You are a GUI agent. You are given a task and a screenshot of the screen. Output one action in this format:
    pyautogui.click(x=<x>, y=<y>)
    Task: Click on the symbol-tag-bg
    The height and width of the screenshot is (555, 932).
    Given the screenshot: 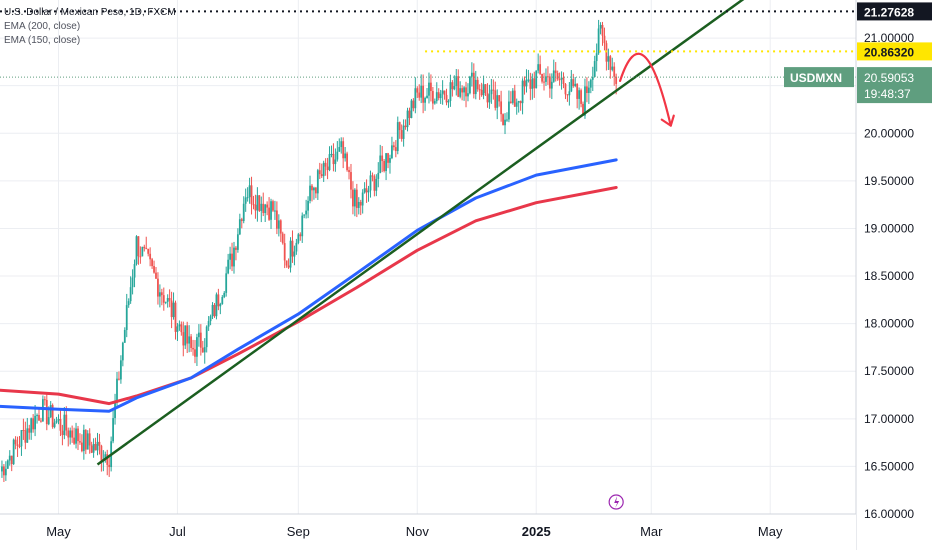 What is the action you would take?
    pyautogui.click(x=819, y=77)
    